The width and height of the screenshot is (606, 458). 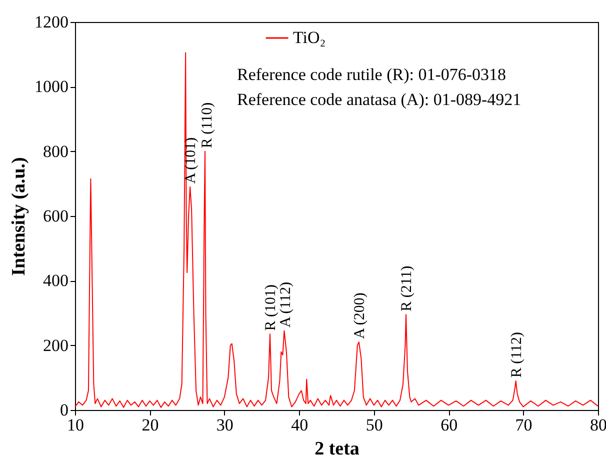 I want to click on x-tick-label: 60, so click(x=449, y=425).